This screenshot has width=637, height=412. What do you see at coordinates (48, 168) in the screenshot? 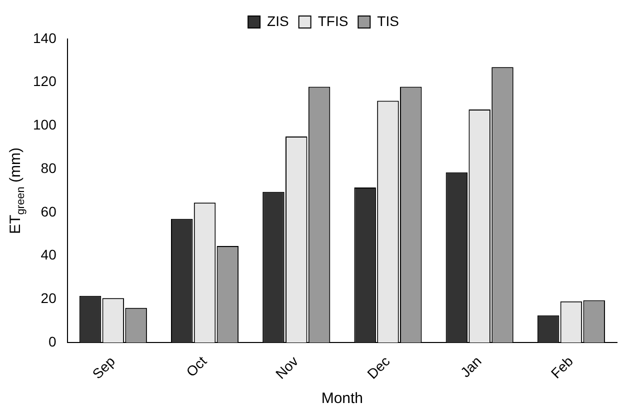
I see `y-tick-label: 80` at bounding box center [48, 168].